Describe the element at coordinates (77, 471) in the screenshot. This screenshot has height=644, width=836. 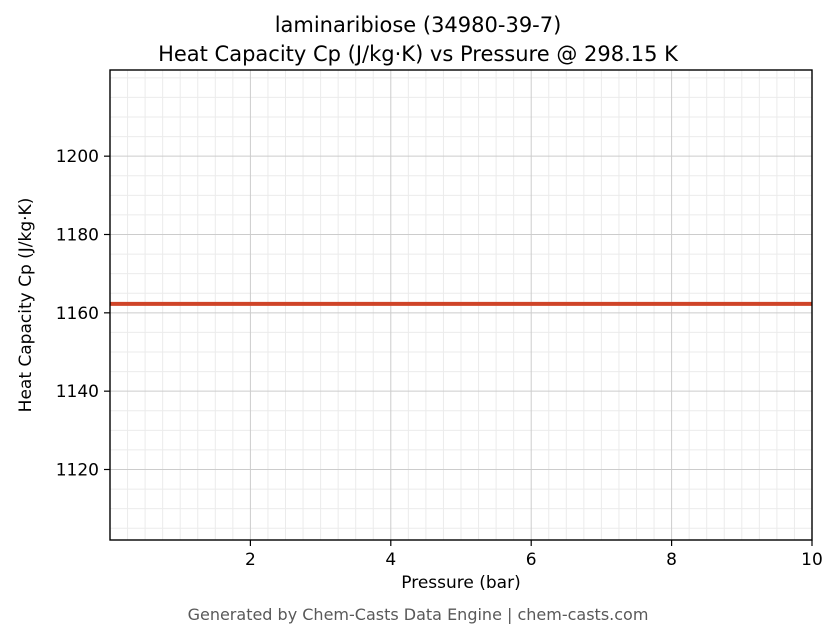
I see `y-tick-label: 1120` at that location.